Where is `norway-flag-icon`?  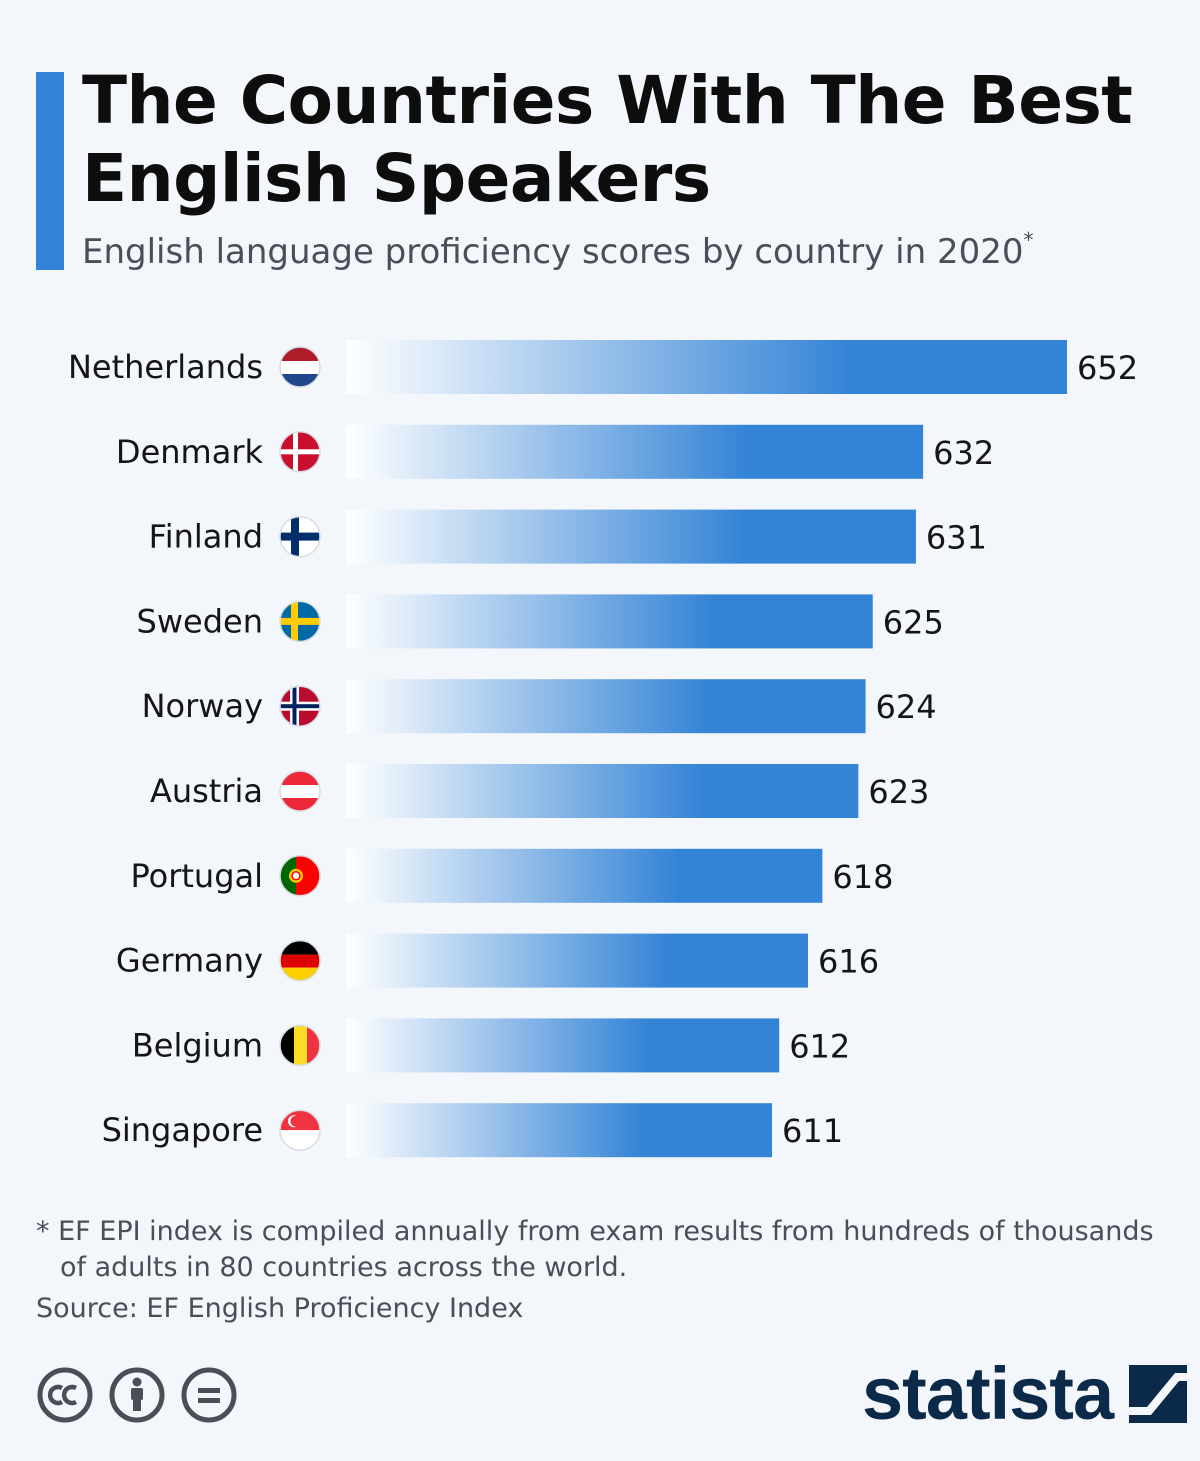 norway-flag-icon is located at coordinates (300, 706).